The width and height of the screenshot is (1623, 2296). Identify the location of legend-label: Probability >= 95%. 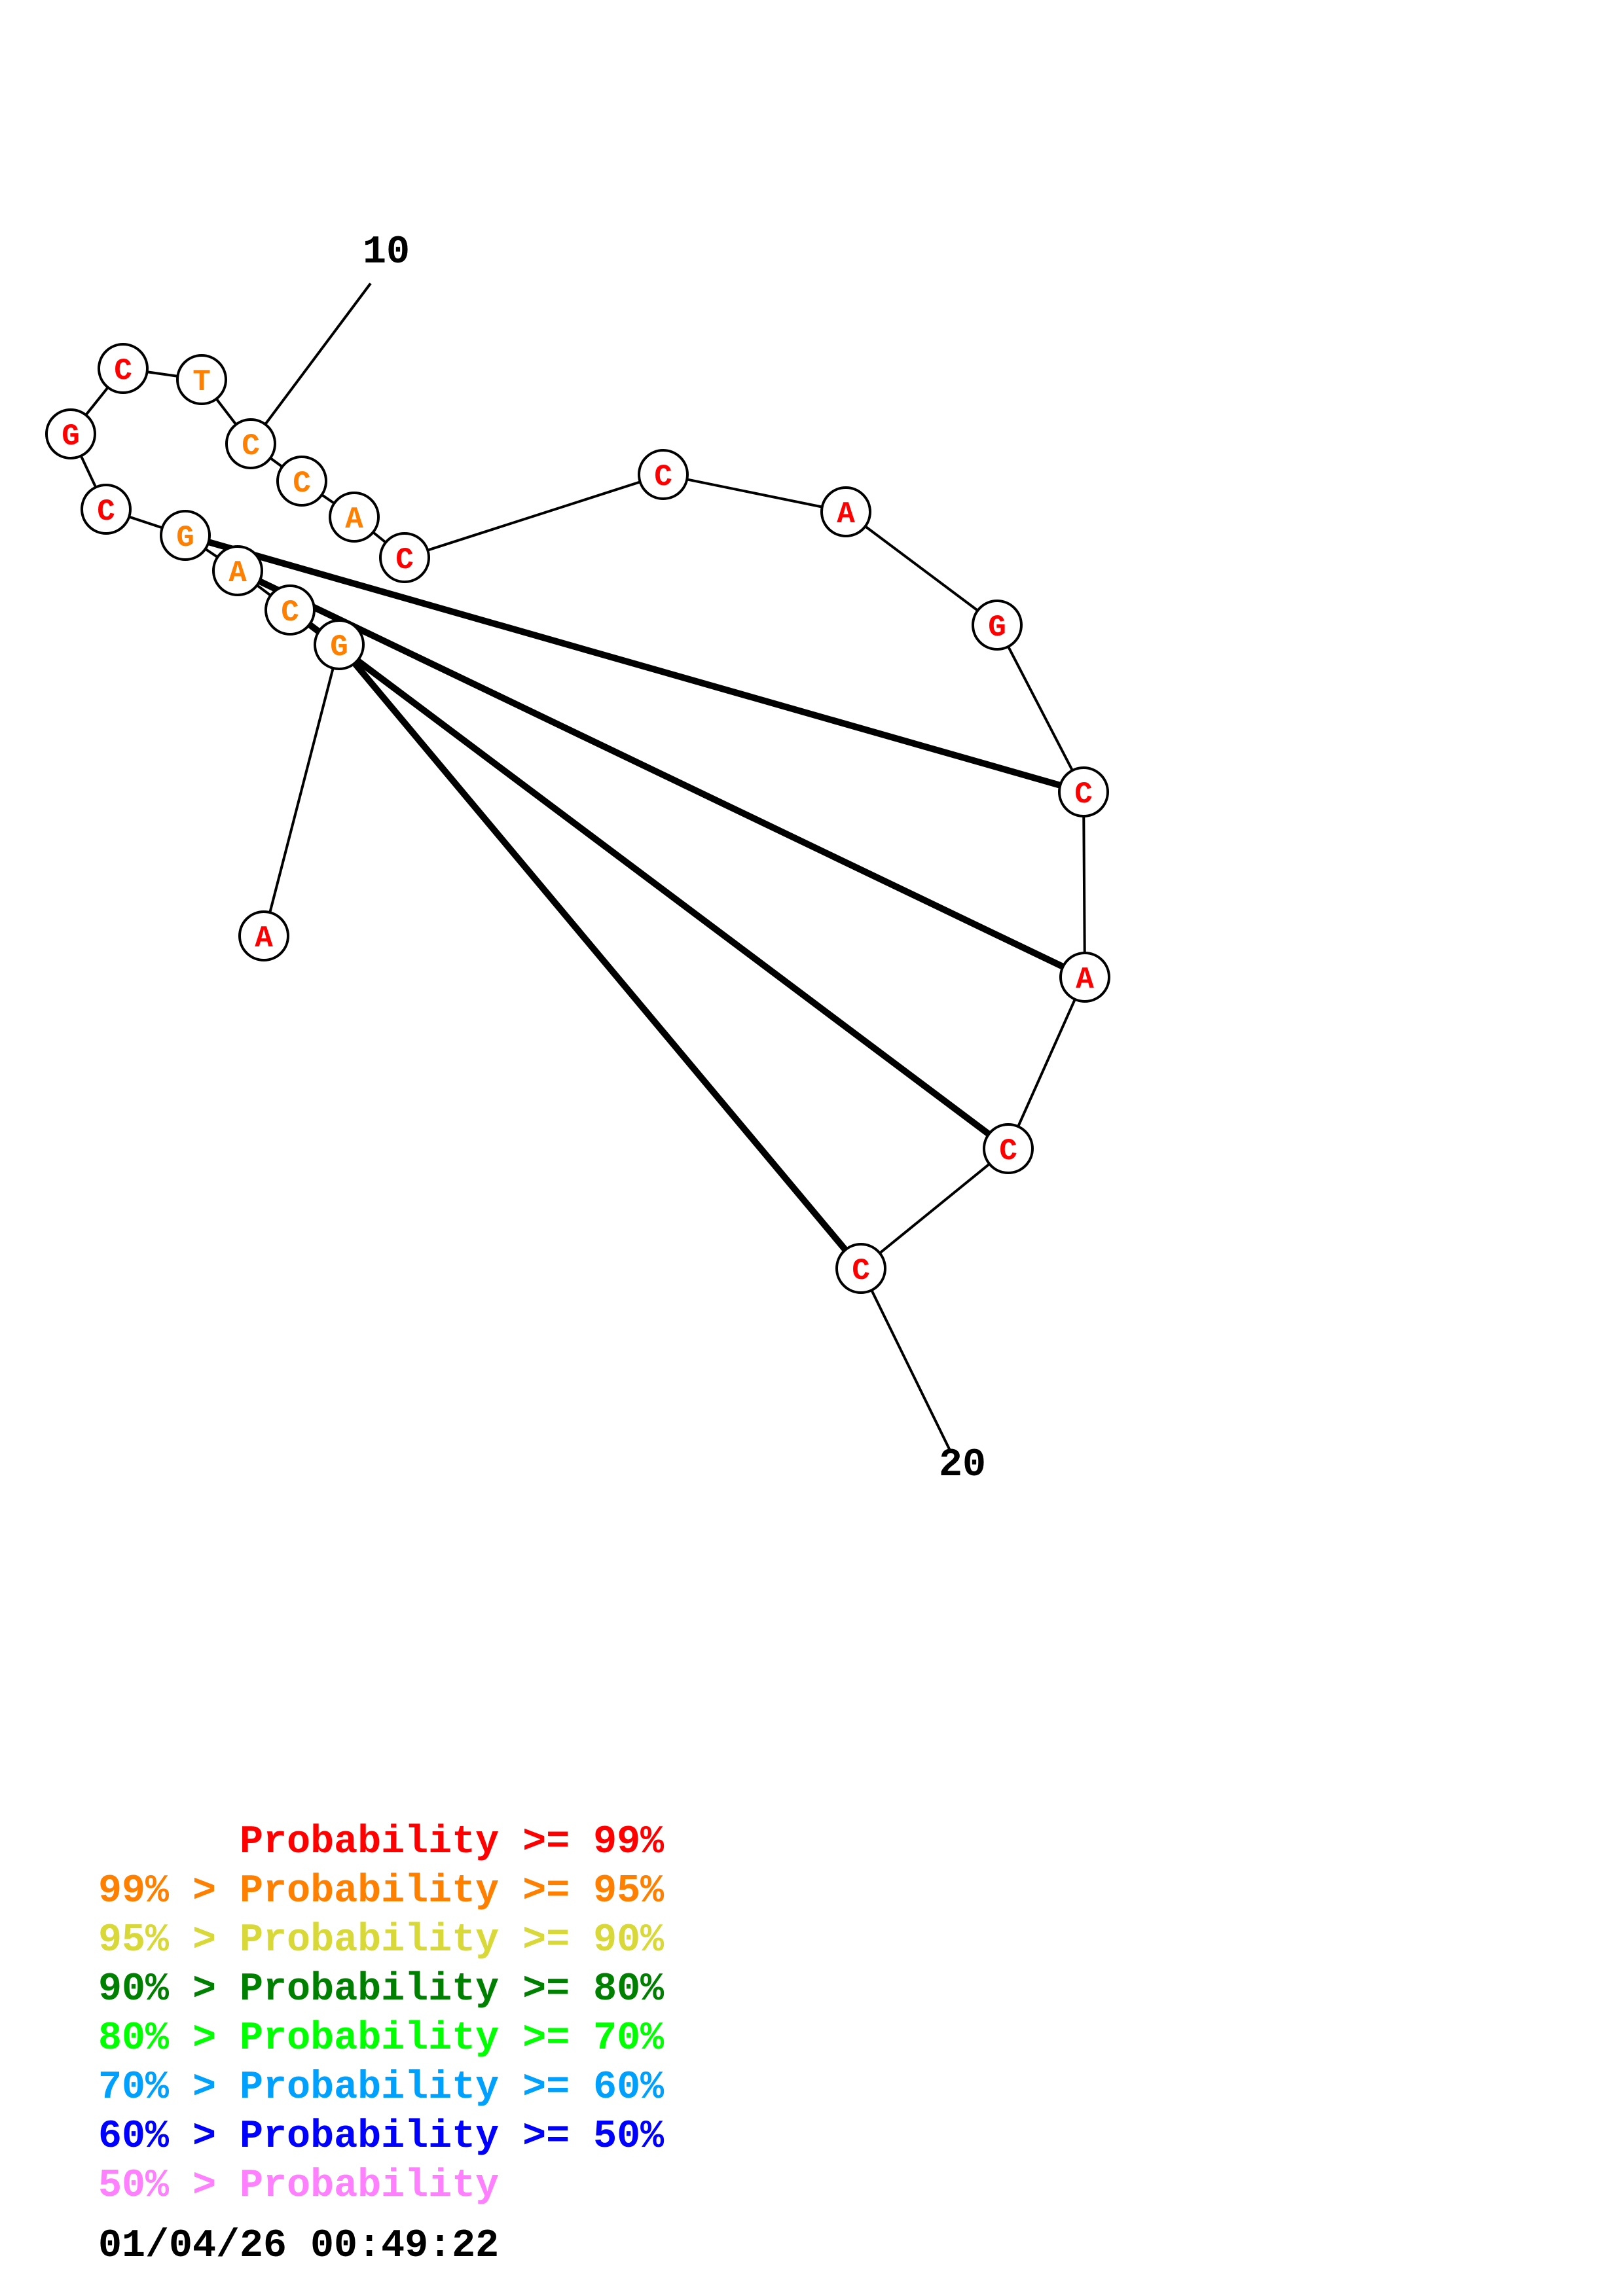
(452, 1891).